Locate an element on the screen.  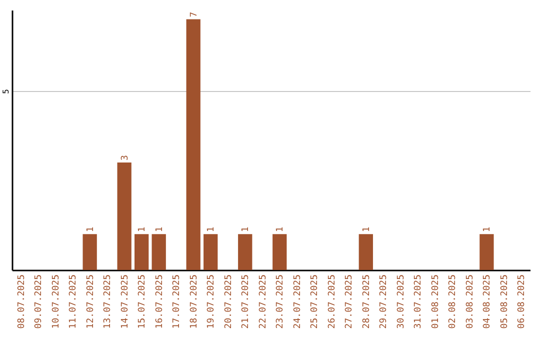
x-tick-label: 30.07.2025 is located at coordinates (401, 301).